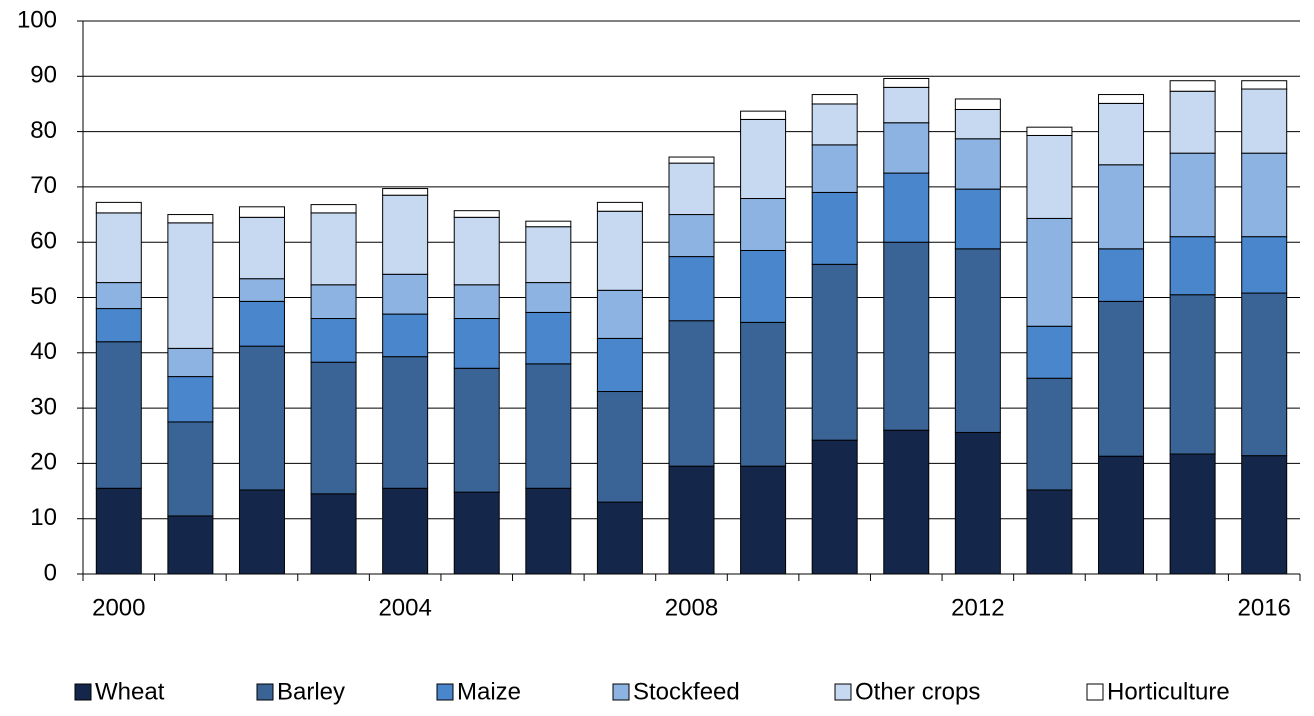 This screenshot has width=1314, height=716. What do you see at coordinates (43, 351) in the screenshot?
I see `y-tick-label: 40` at bounding box center [43, 351].